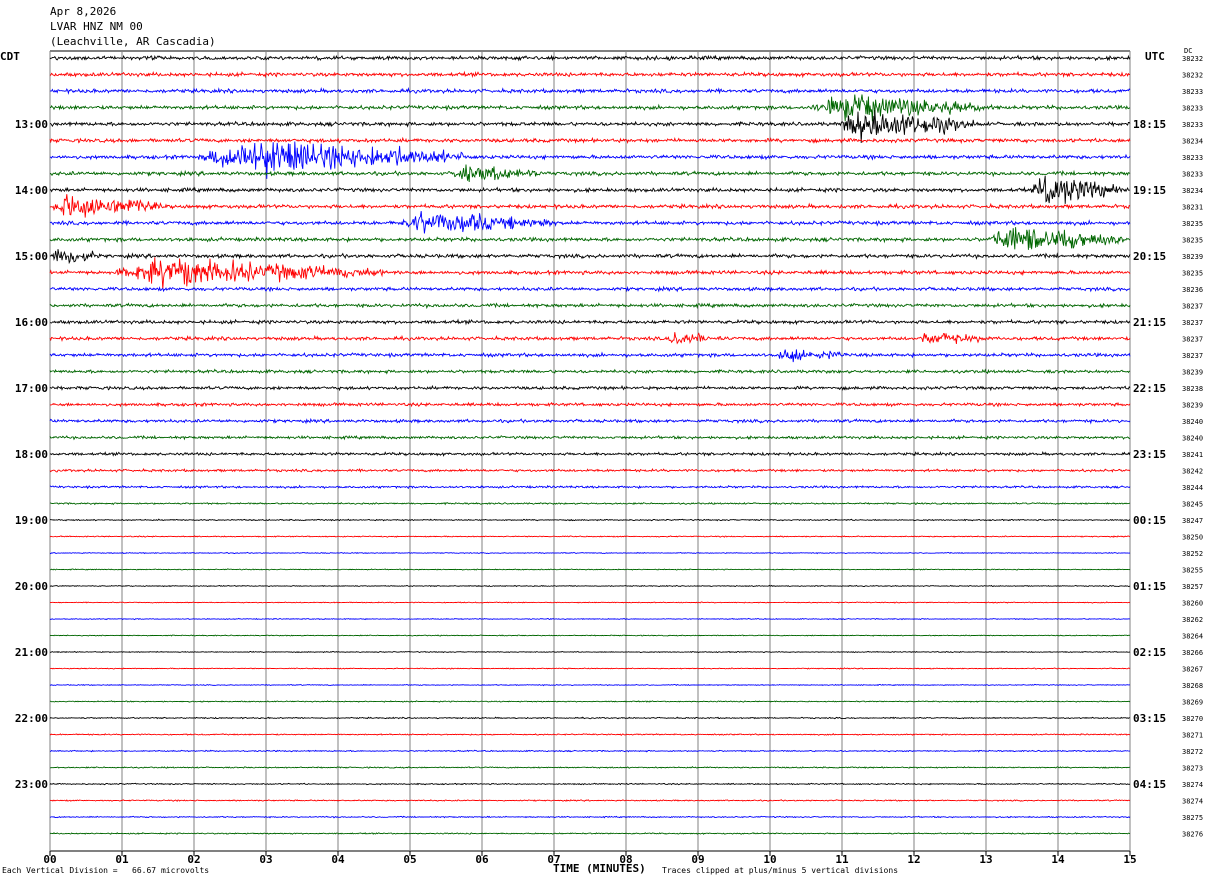  What do you see at coordinates (31, 454) in the screenshot?
I see `left-hour-label: 18:00` at bounding box center [31, 454].